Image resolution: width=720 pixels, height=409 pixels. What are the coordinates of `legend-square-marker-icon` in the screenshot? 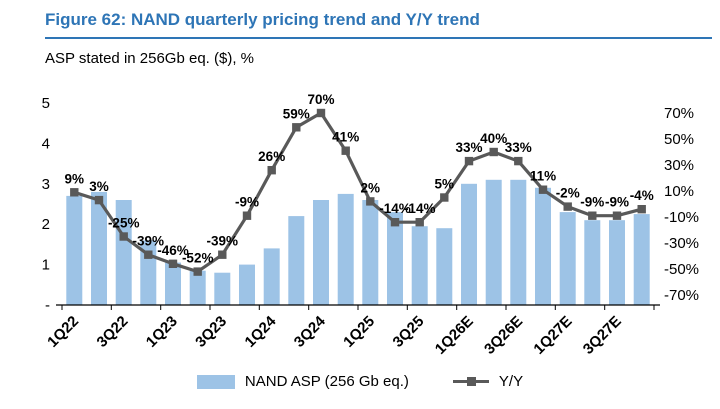 It's located at (471, 381).